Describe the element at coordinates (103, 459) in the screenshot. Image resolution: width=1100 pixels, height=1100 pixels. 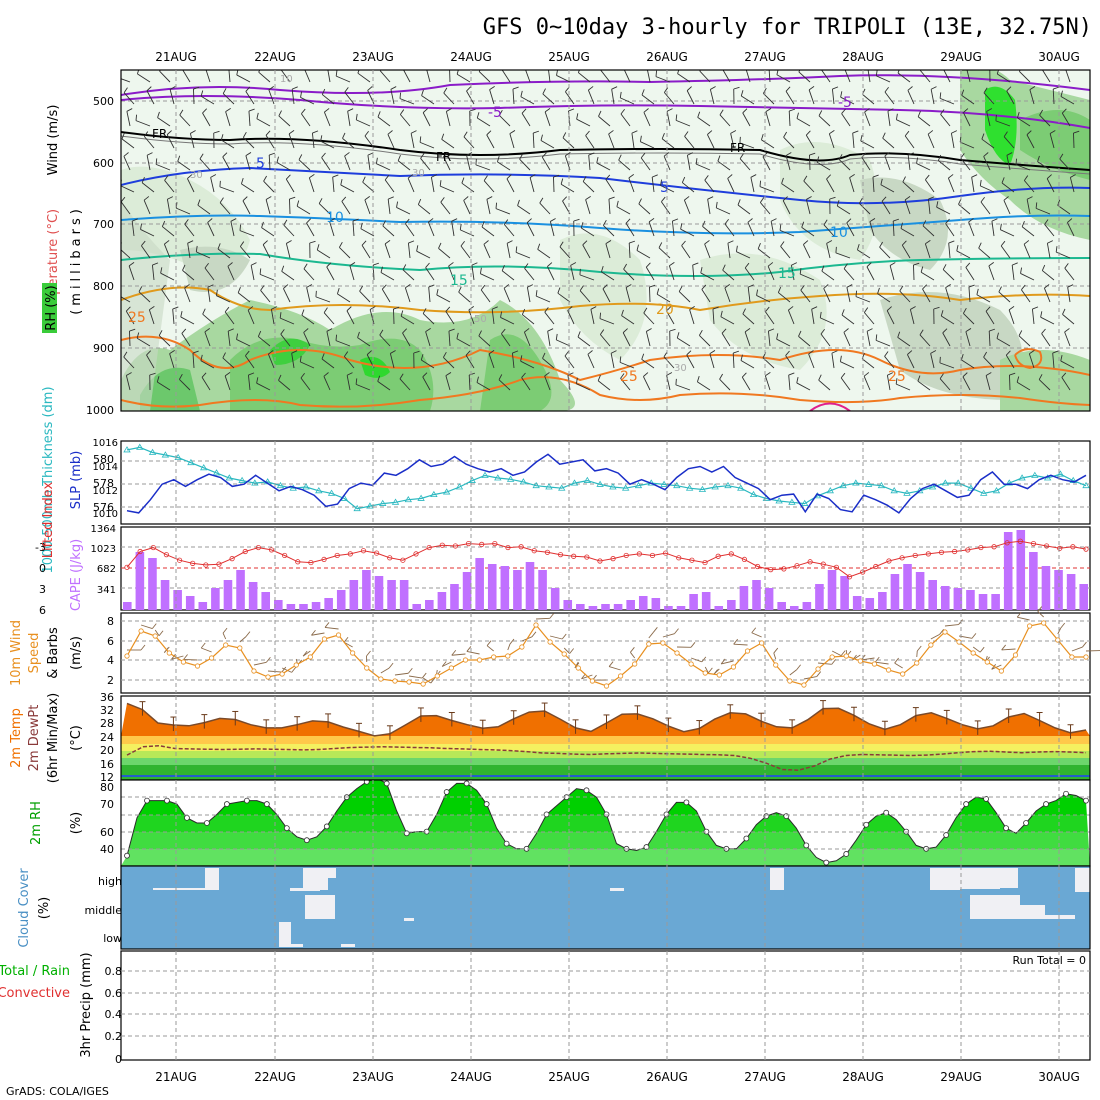
I see `thickness-tick: 580` at that location.